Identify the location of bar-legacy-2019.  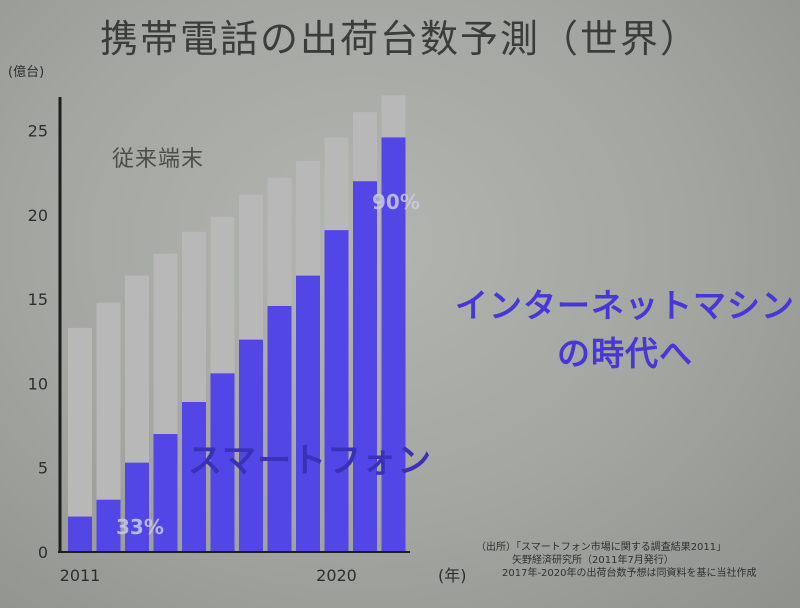
(308, 218).